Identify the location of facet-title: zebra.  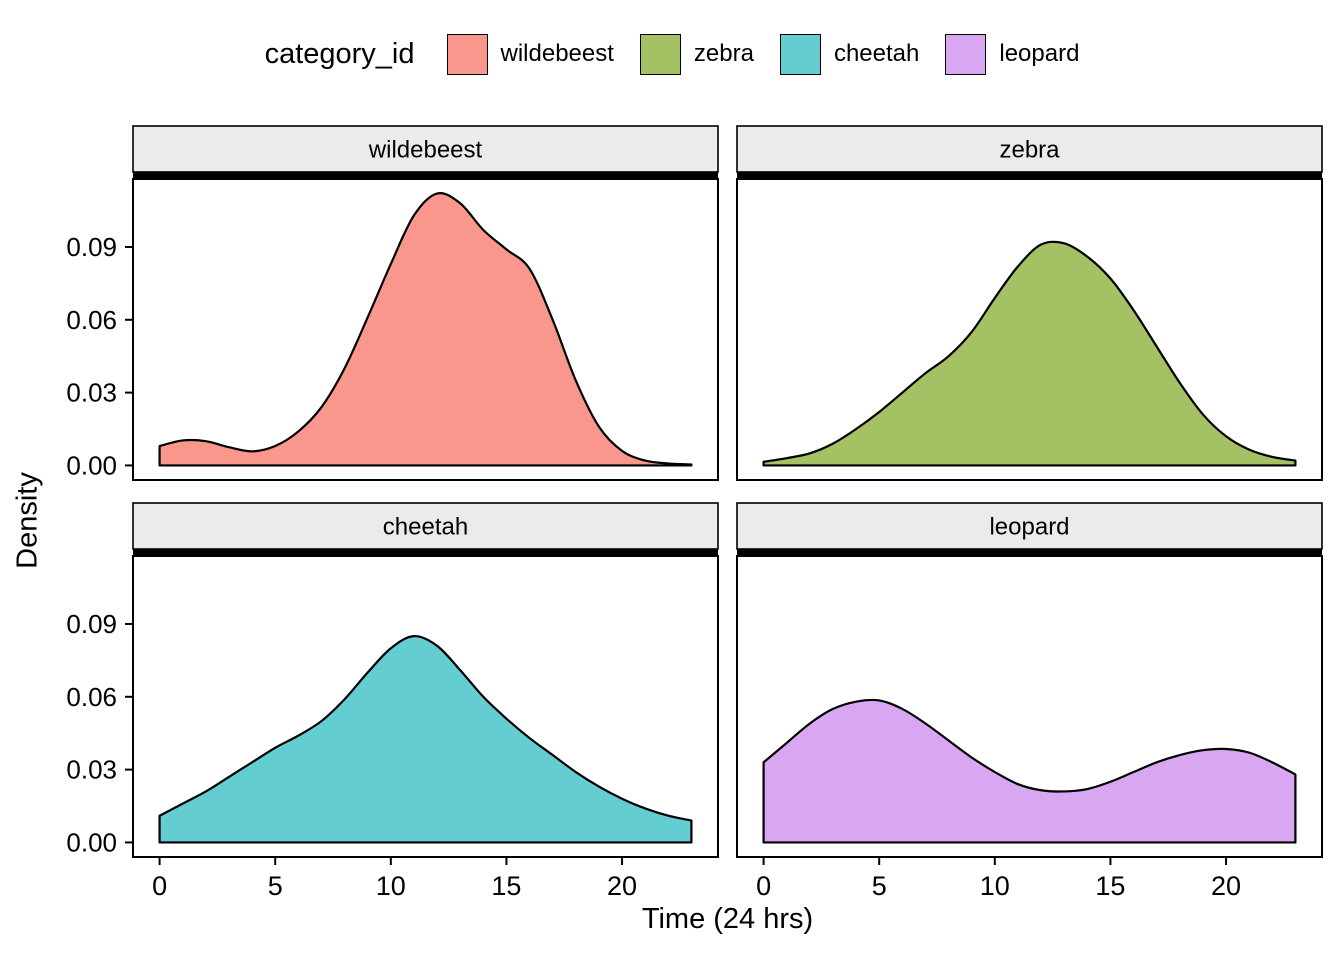
(1029, 150).